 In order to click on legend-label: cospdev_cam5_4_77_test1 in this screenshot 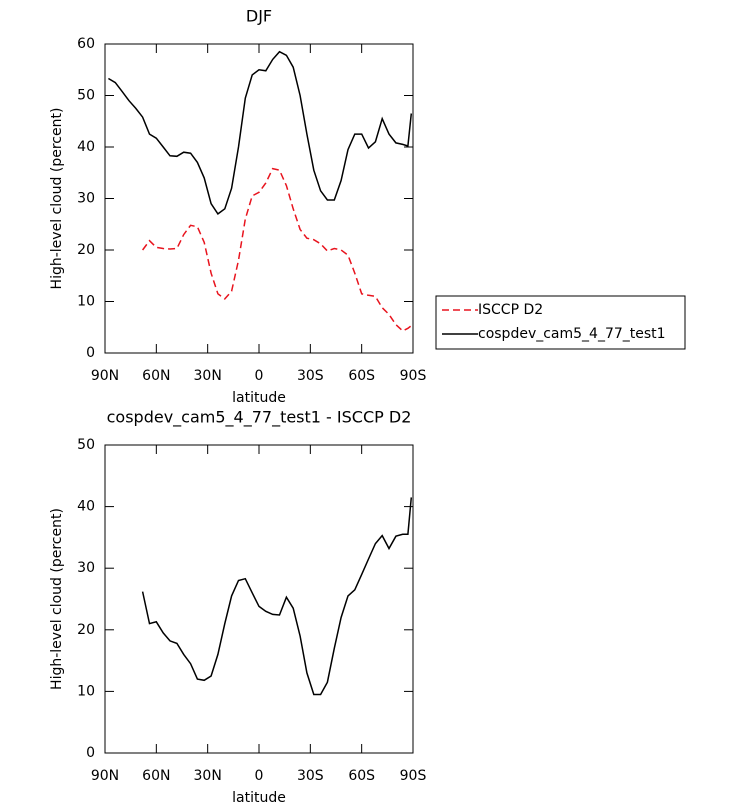, I will do `click(572, 334)`.